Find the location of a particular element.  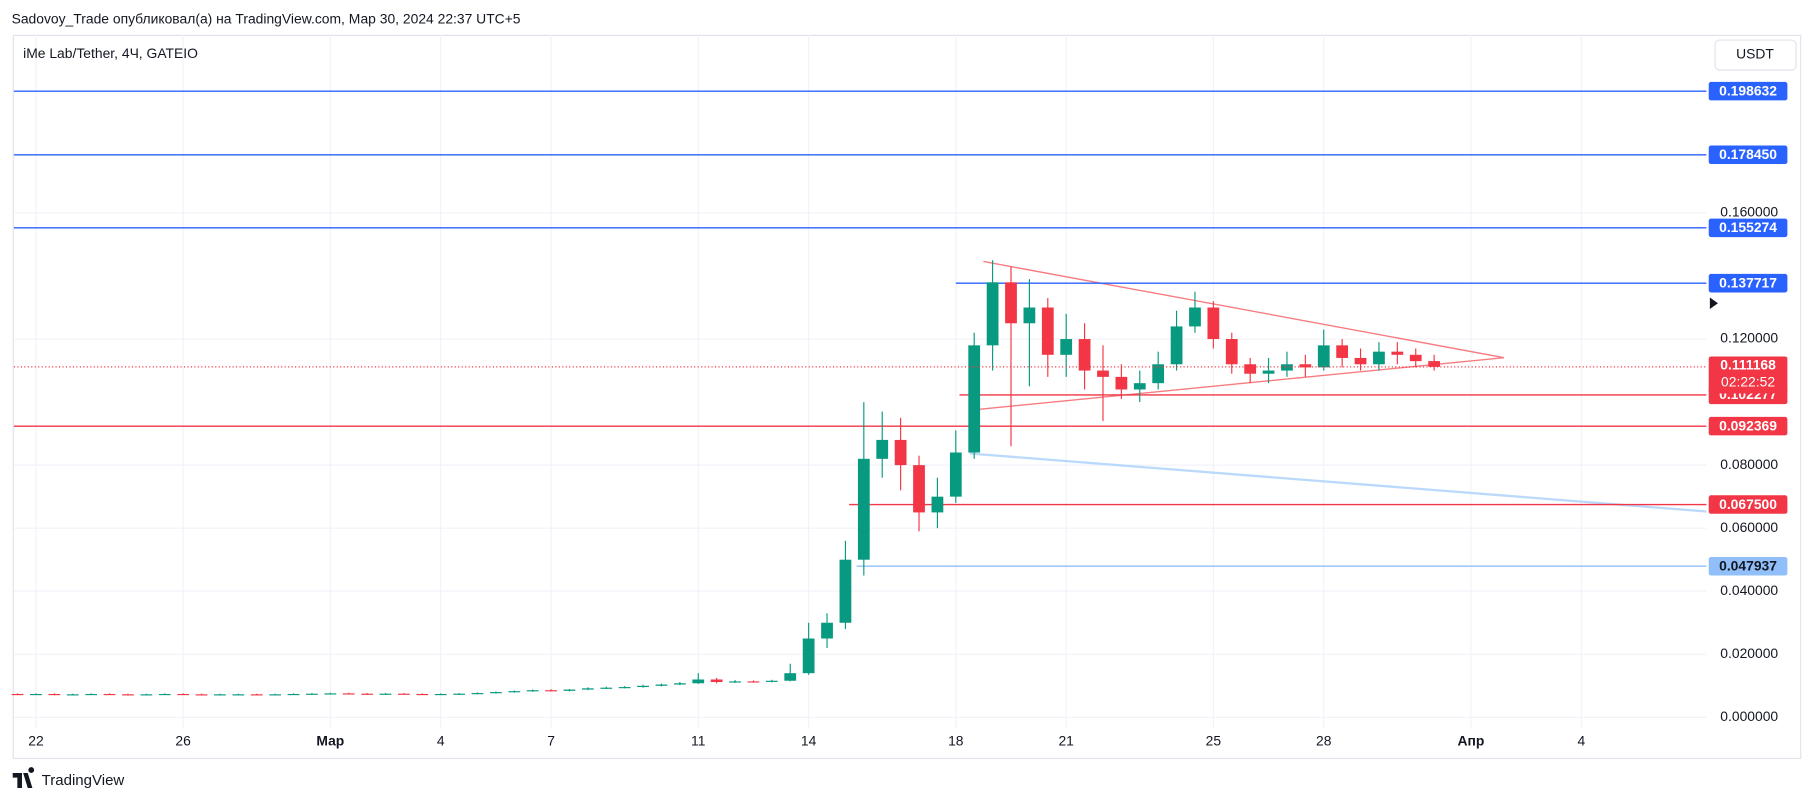

last-price-label: 0.111168 is located at coordinates (1748, 364).